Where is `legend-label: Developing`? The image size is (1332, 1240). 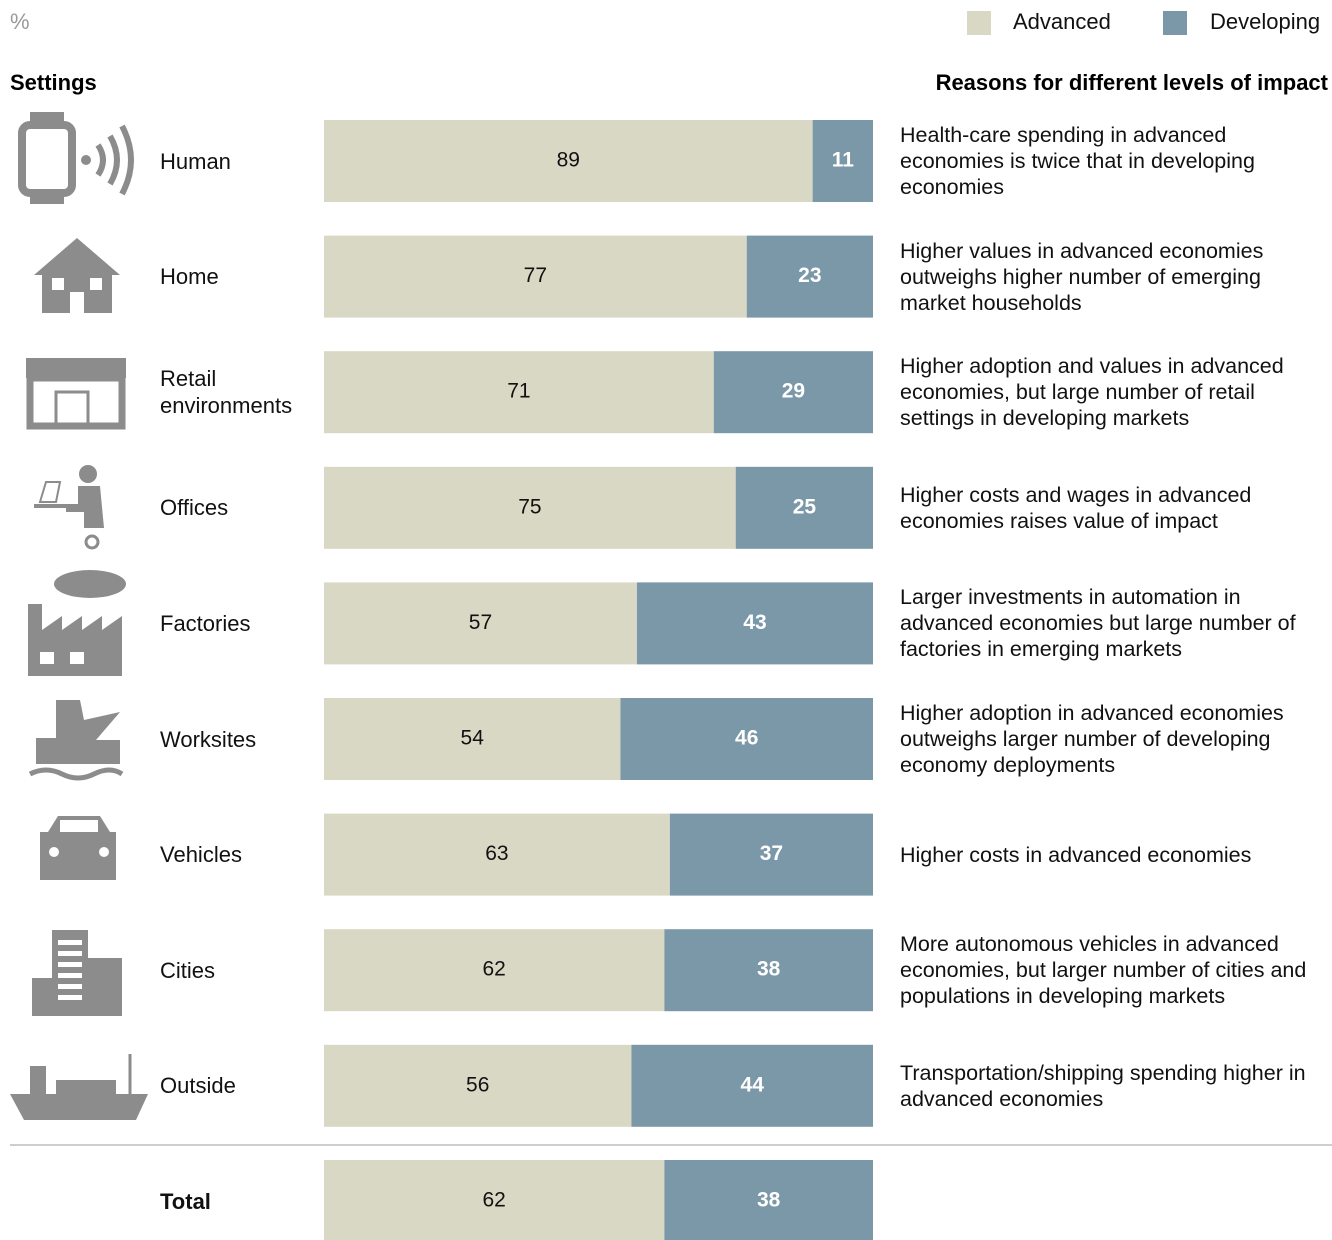
legend-label: Developing is located at coordinates (1265, 21).